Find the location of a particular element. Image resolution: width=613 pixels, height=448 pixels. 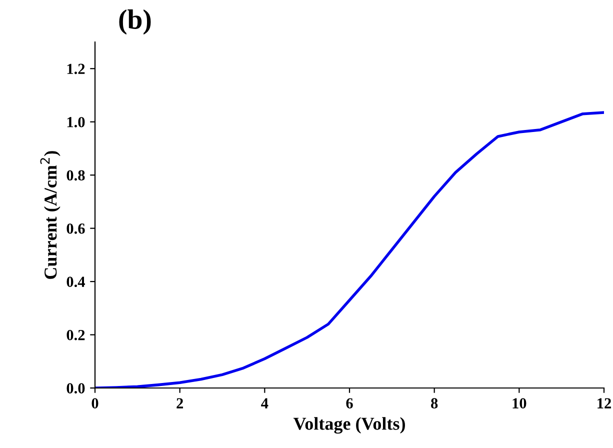

y-tick-label: 1.0 is located at coordinates (76, 122).